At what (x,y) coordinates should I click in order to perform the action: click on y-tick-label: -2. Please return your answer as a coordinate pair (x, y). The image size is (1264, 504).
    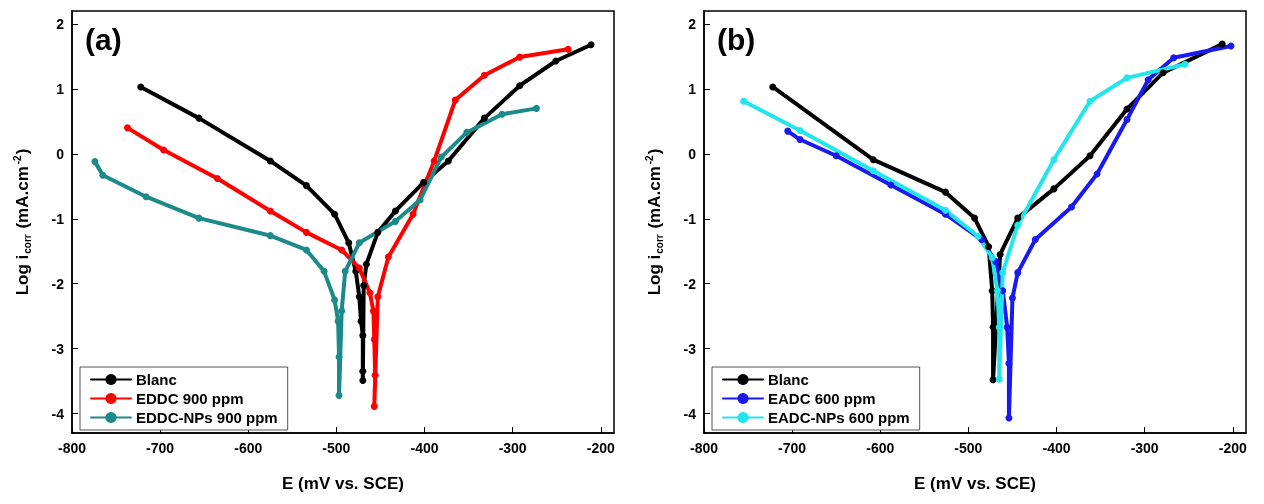
    Looking at the image, I should click on (58, 283).